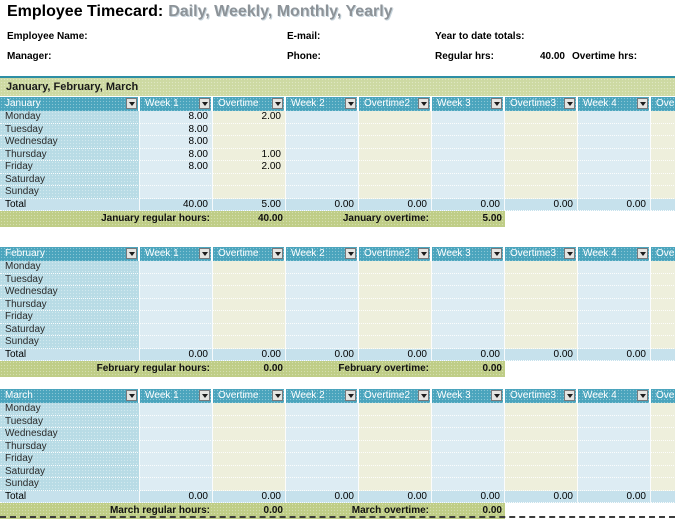 This screenshot has height=520, width=675. I want to click on timesheet-cell: 1.00, so click(249, 154).